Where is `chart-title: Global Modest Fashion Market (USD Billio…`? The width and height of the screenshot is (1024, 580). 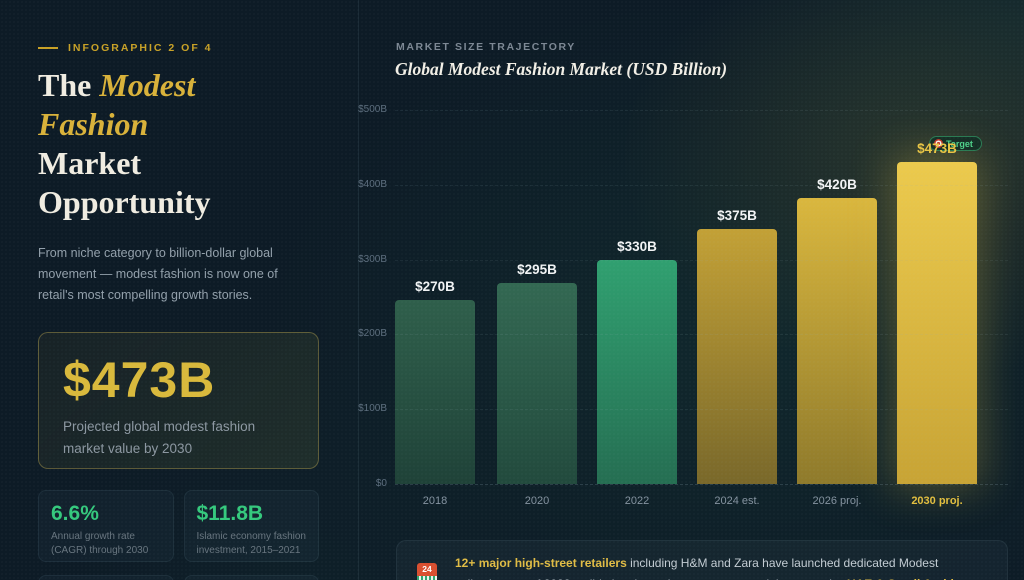
chart-title: Global Modest Fashion Market (USD Billio… is located at coordinates (561, 69).